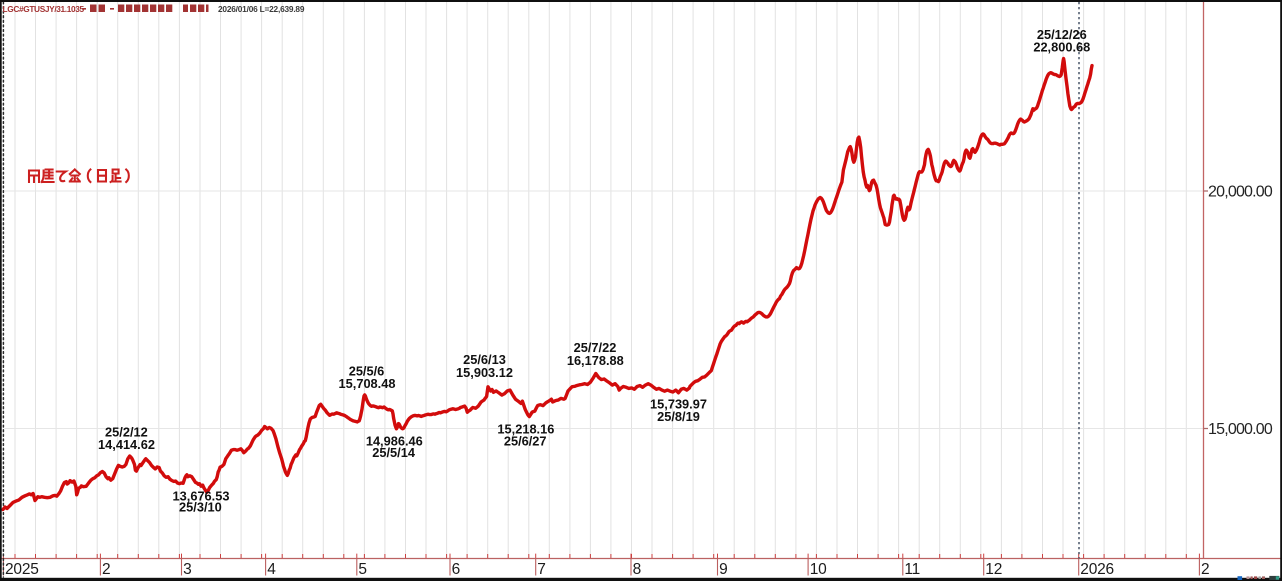 The height and width of the screenshot is (586, 1282). What do you see at coordinates (637, 569) in the screenshot?
I see `svg-text: 8` at bounding box center [637, 569].